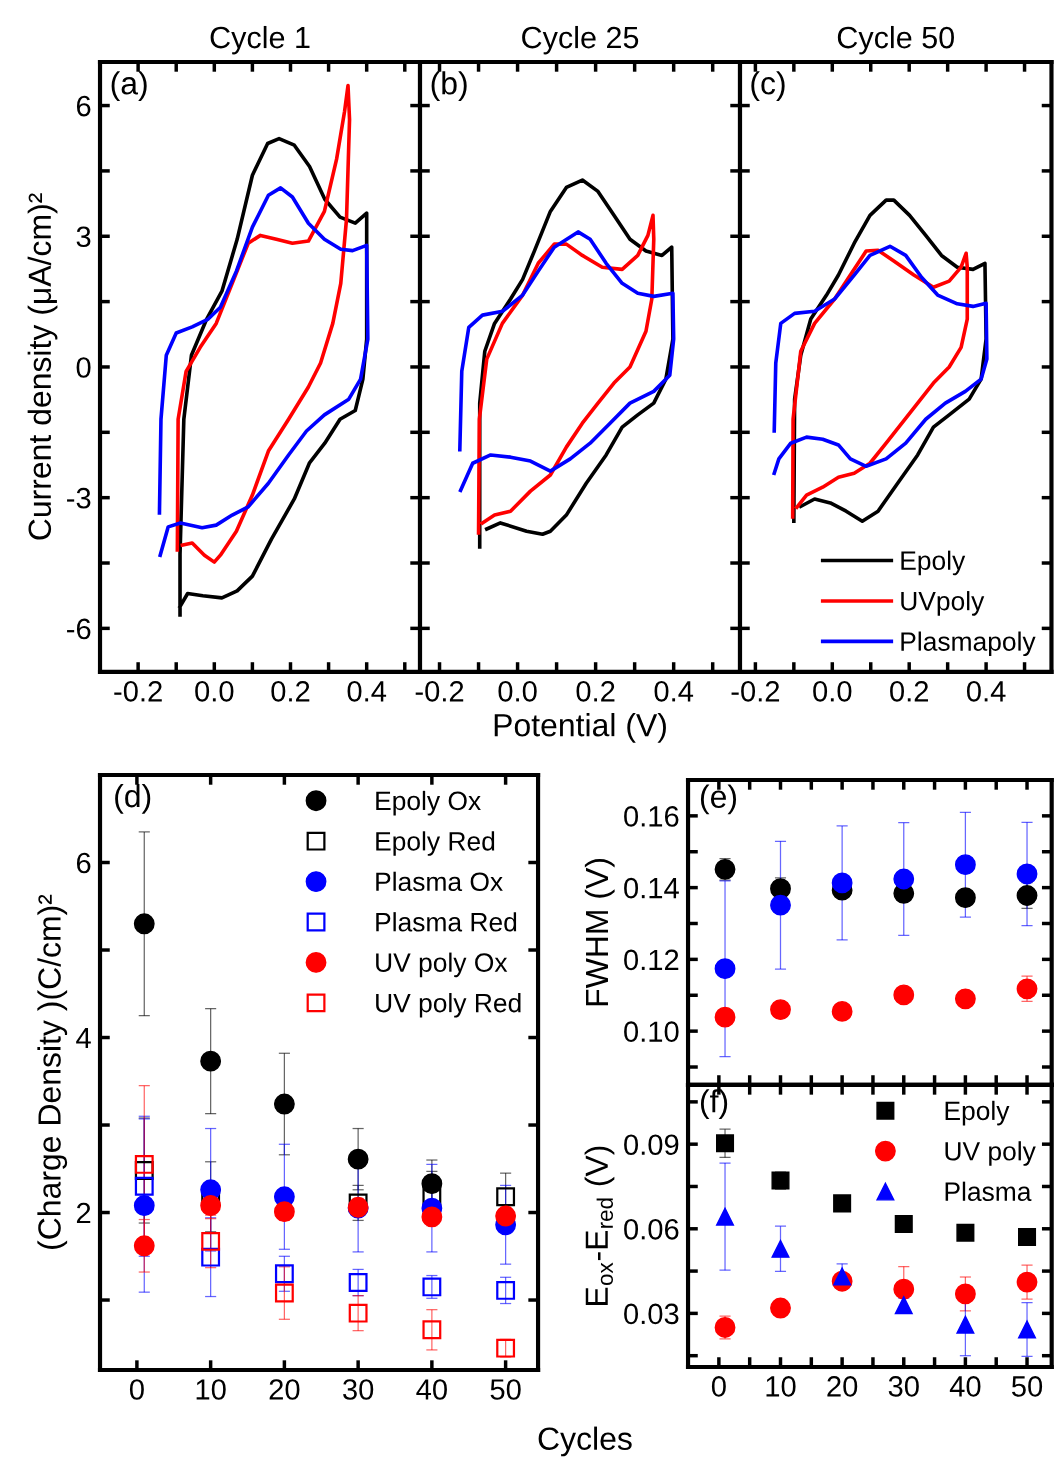 The width and height of the screenshot is (1054, 1462). Describe the element at coordinates (651, 960) in the screenshot. I see `y-tick-label: 0.12` at that location.